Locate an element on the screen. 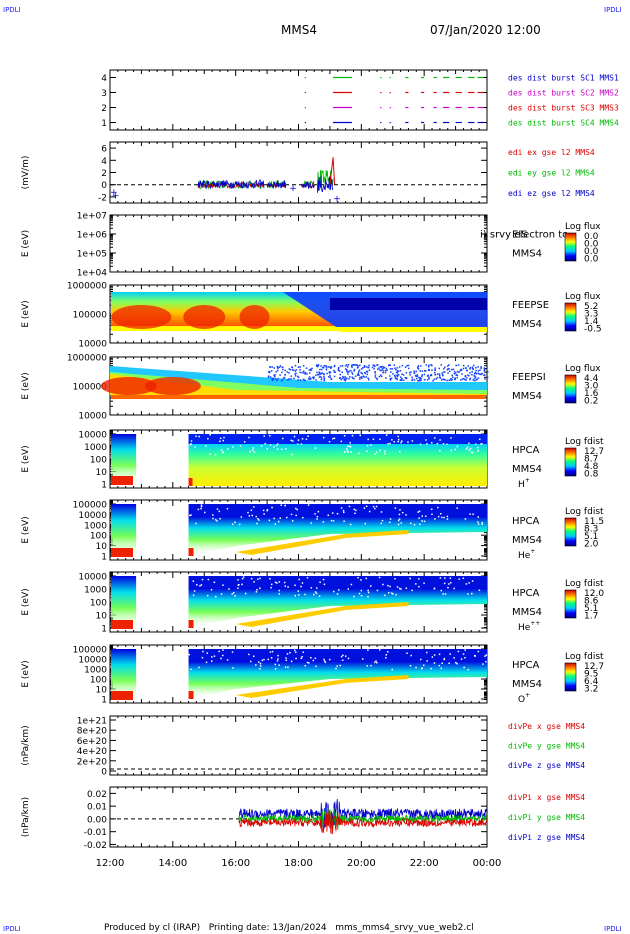 This screenshot has width=630, height=934. y-tick-label: 1e+05 is located at coordinates (92, 255).